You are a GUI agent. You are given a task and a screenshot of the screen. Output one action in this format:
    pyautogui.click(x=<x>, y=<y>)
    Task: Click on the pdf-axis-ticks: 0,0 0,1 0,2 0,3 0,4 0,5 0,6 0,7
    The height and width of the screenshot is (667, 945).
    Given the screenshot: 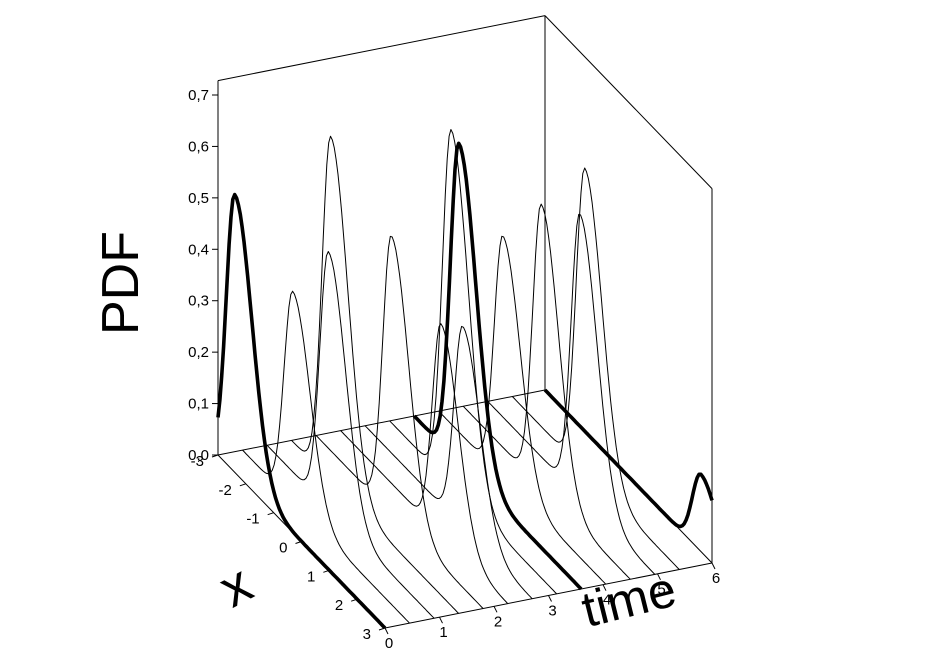 What is the action you would take?
    pyautogui.click(x=203, y=275)
    